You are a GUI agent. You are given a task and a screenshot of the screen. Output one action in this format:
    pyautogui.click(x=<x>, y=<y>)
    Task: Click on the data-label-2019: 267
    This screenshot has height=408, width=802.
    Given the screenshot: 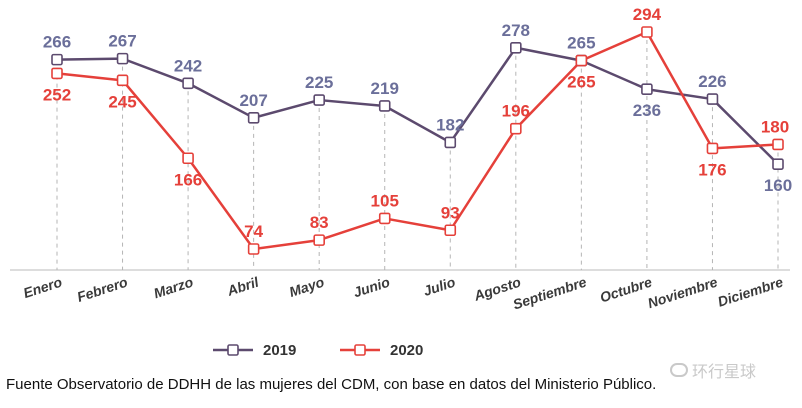 What is the action you would take?
    pyautogui.click(x=122, y=41)
    